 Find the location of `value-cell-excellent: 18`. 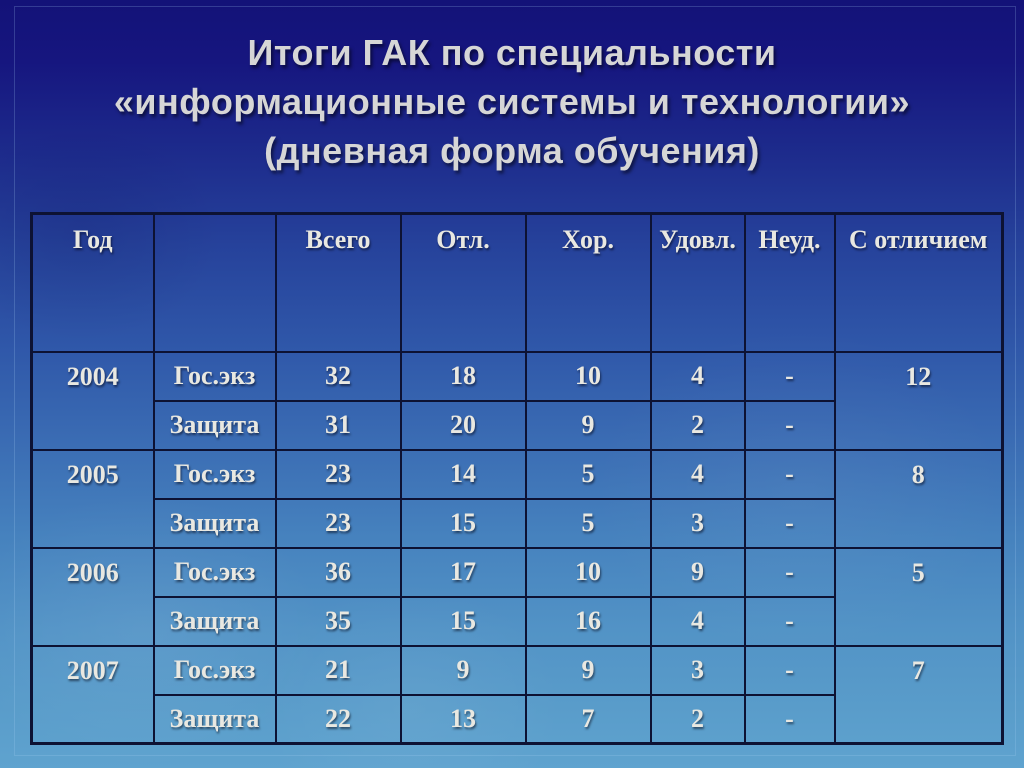

value-cell-excellent: 18 is located at coordinates (463, 376).